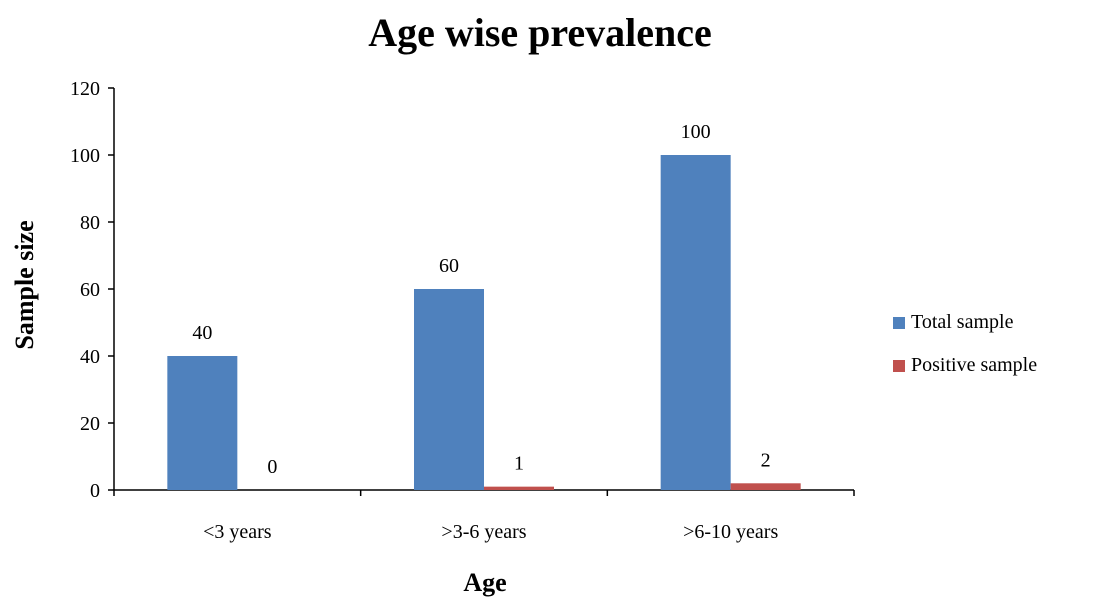 This screenshot has width=1096, height=605. I want to click on x-tick-label: >3-6 years, so click(483, 532).